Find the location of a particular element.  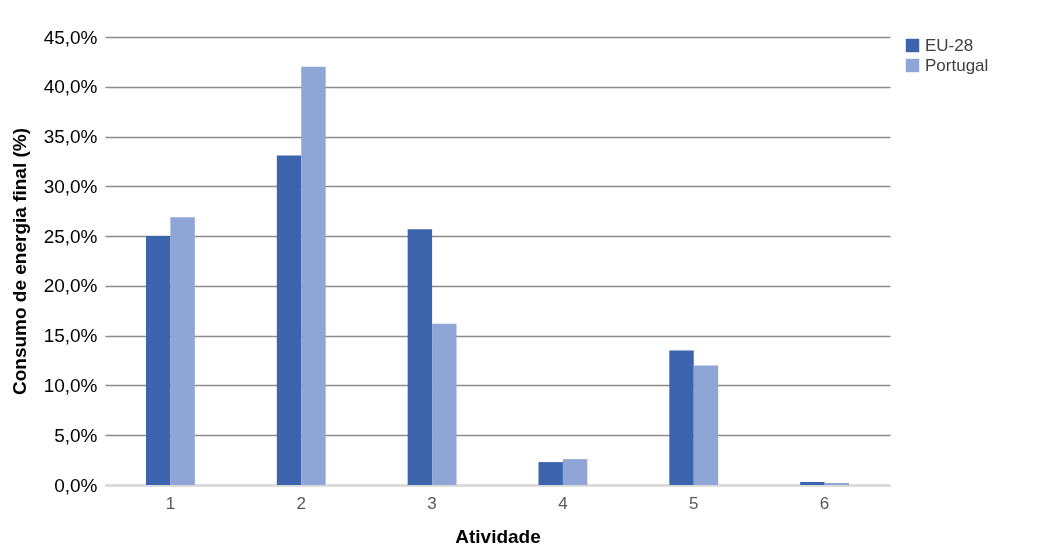

y-tick-label: 40,0% is located at coordinates (70, 87).